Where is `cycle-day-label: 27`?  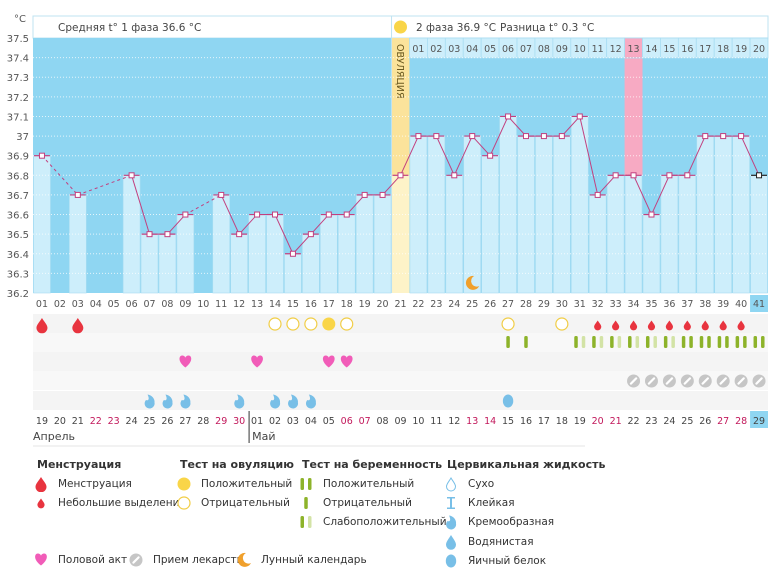
cycle-day-label: 27 is located at coordinates (508, 304).